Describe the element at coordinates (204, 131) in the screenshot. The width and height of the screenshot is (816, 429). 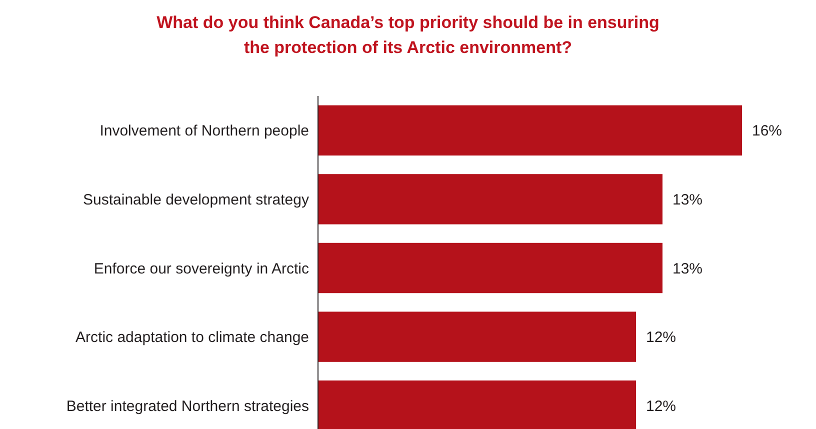
I see `y-tick-label: Involvement of Northern people` at that location.